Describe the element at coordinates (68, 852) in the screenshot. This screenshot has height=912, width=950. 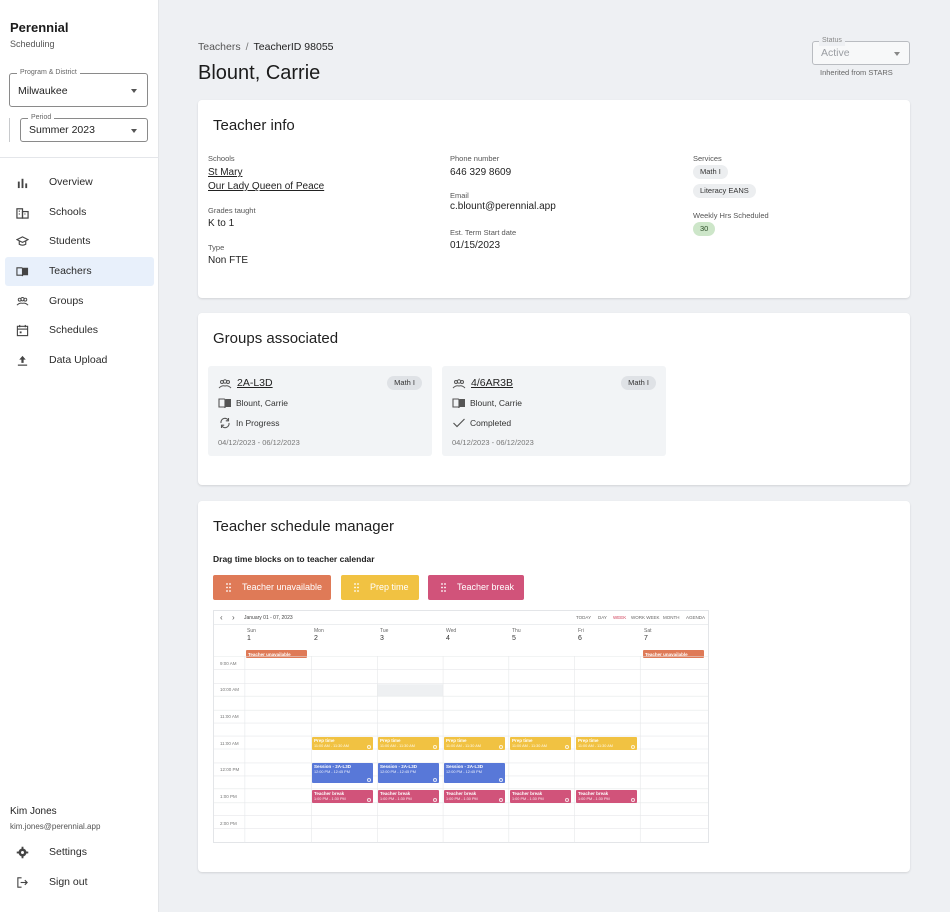
I see `sidebar-item-label: Settings` at that location.